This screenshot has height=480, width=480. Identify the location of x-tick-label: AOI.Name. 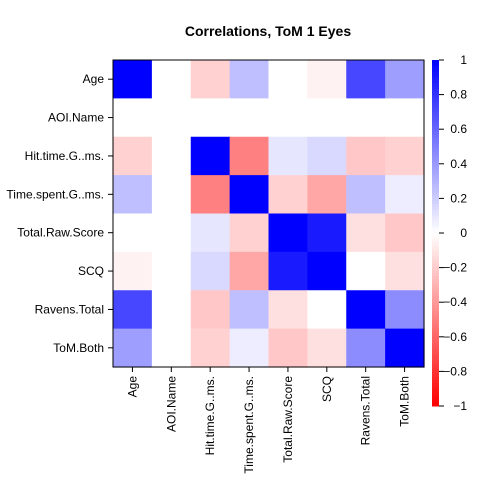
(171, 404).